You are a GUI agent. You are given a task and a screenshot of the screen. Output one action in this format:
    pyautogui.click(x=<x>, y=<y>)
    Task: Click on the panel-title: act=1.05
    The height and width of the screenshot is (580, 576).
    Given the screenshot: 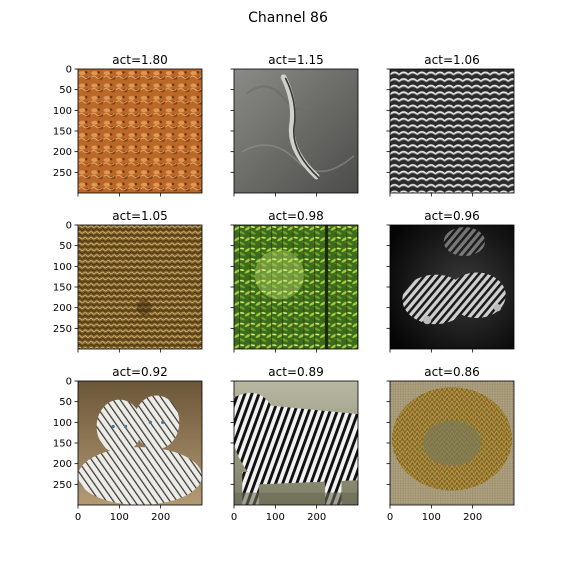 What is the action you would take?
    pyautogui.click(x=139, y=216)
    